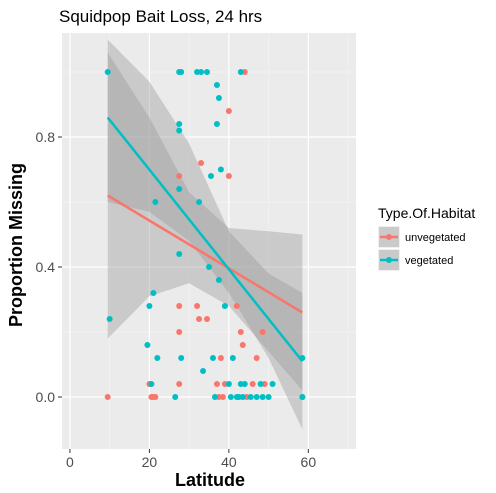  I want to click on y-axis-title: Proportion Missing, so click(16, 245).